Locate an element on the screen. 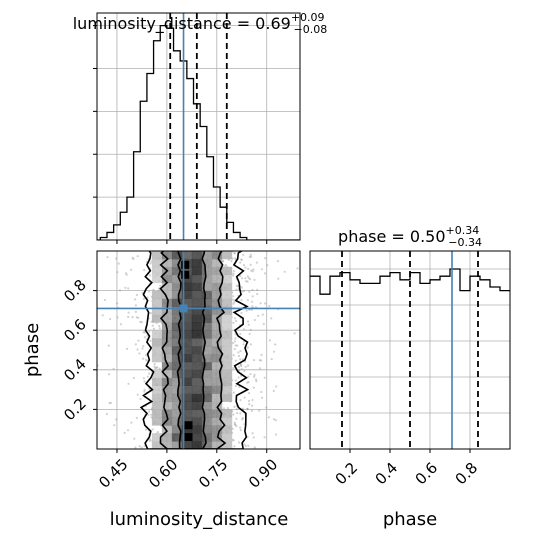  x-tick-label: 0.2 is located at coordinates (347, 474).